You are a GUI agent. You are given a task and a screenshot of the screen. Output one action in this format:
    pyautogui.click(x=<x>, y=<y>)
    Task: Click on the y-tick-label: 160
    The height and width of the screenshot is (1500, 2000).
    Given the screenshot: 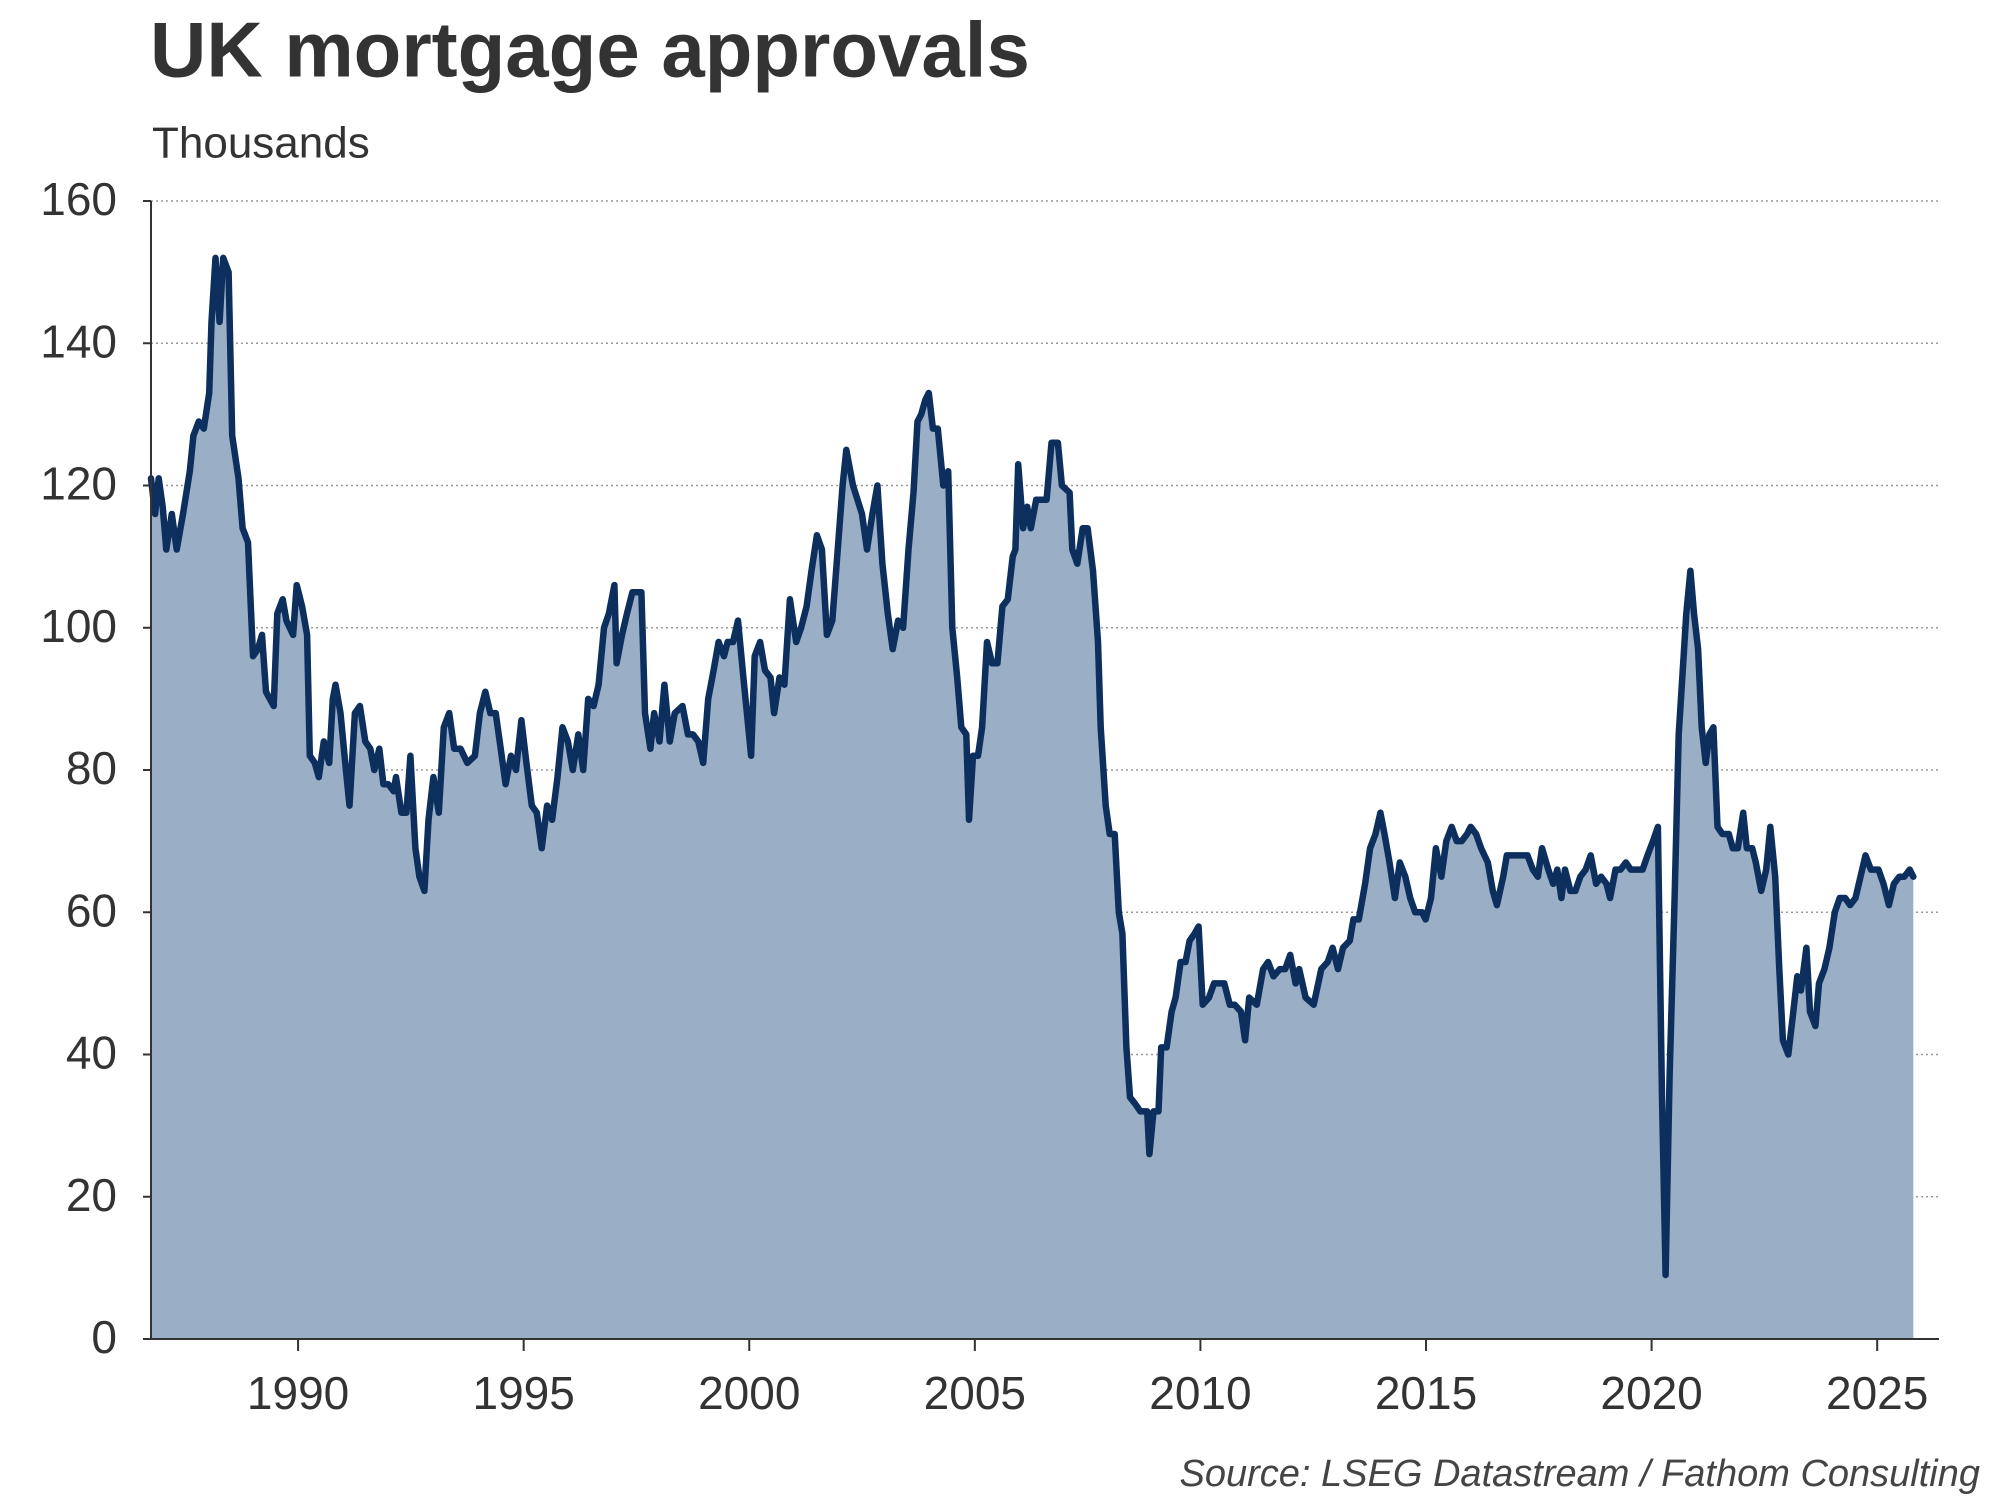 What is the action you would take?
    pyautogui.click(x=78, y=199)
    